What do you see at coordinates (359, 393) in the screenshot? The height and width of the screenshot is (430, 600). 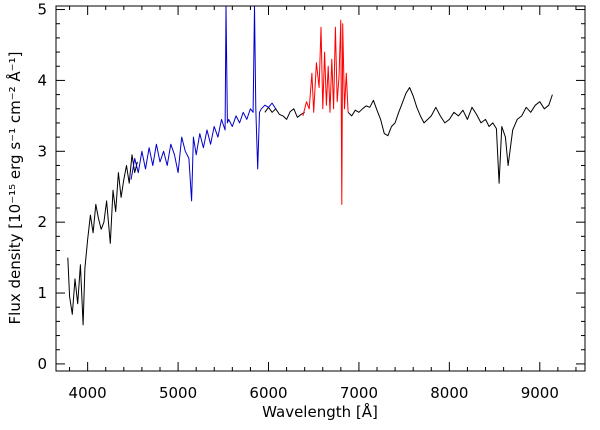 I see `x-tick-label: 7000` at bounding box center [359, 393].